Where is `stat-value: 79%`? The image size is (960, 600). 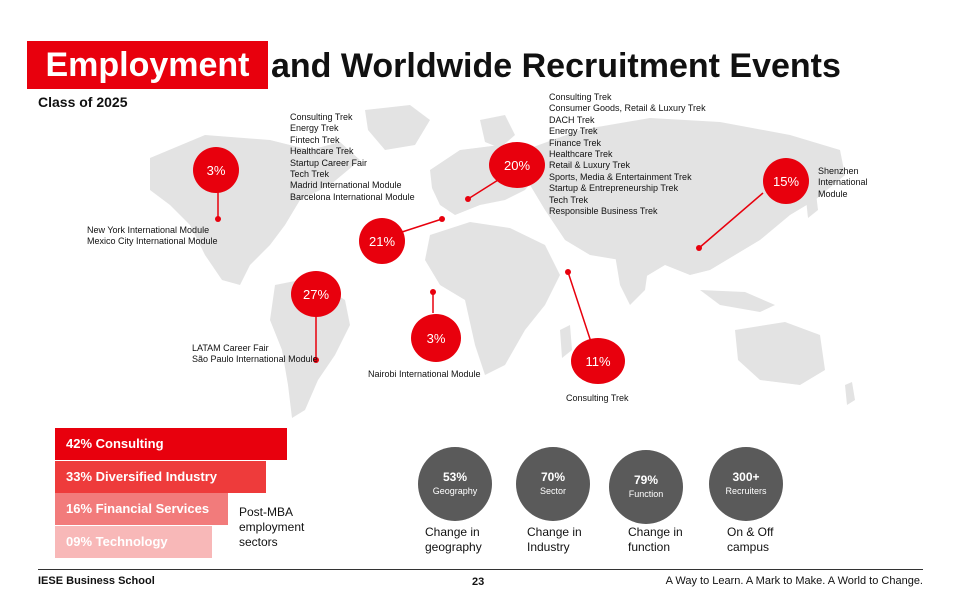
stat-value: 79% is located at coordinates (646, 480).